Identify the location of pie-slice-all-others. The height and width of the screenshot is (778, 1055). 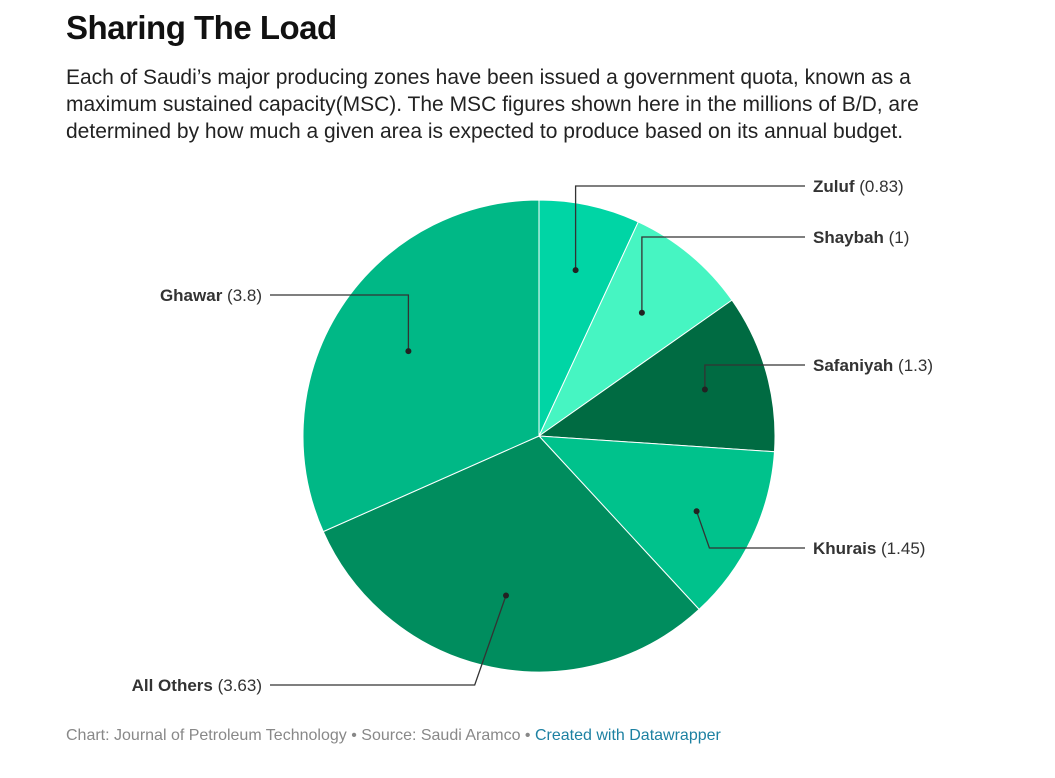
(511, 554).